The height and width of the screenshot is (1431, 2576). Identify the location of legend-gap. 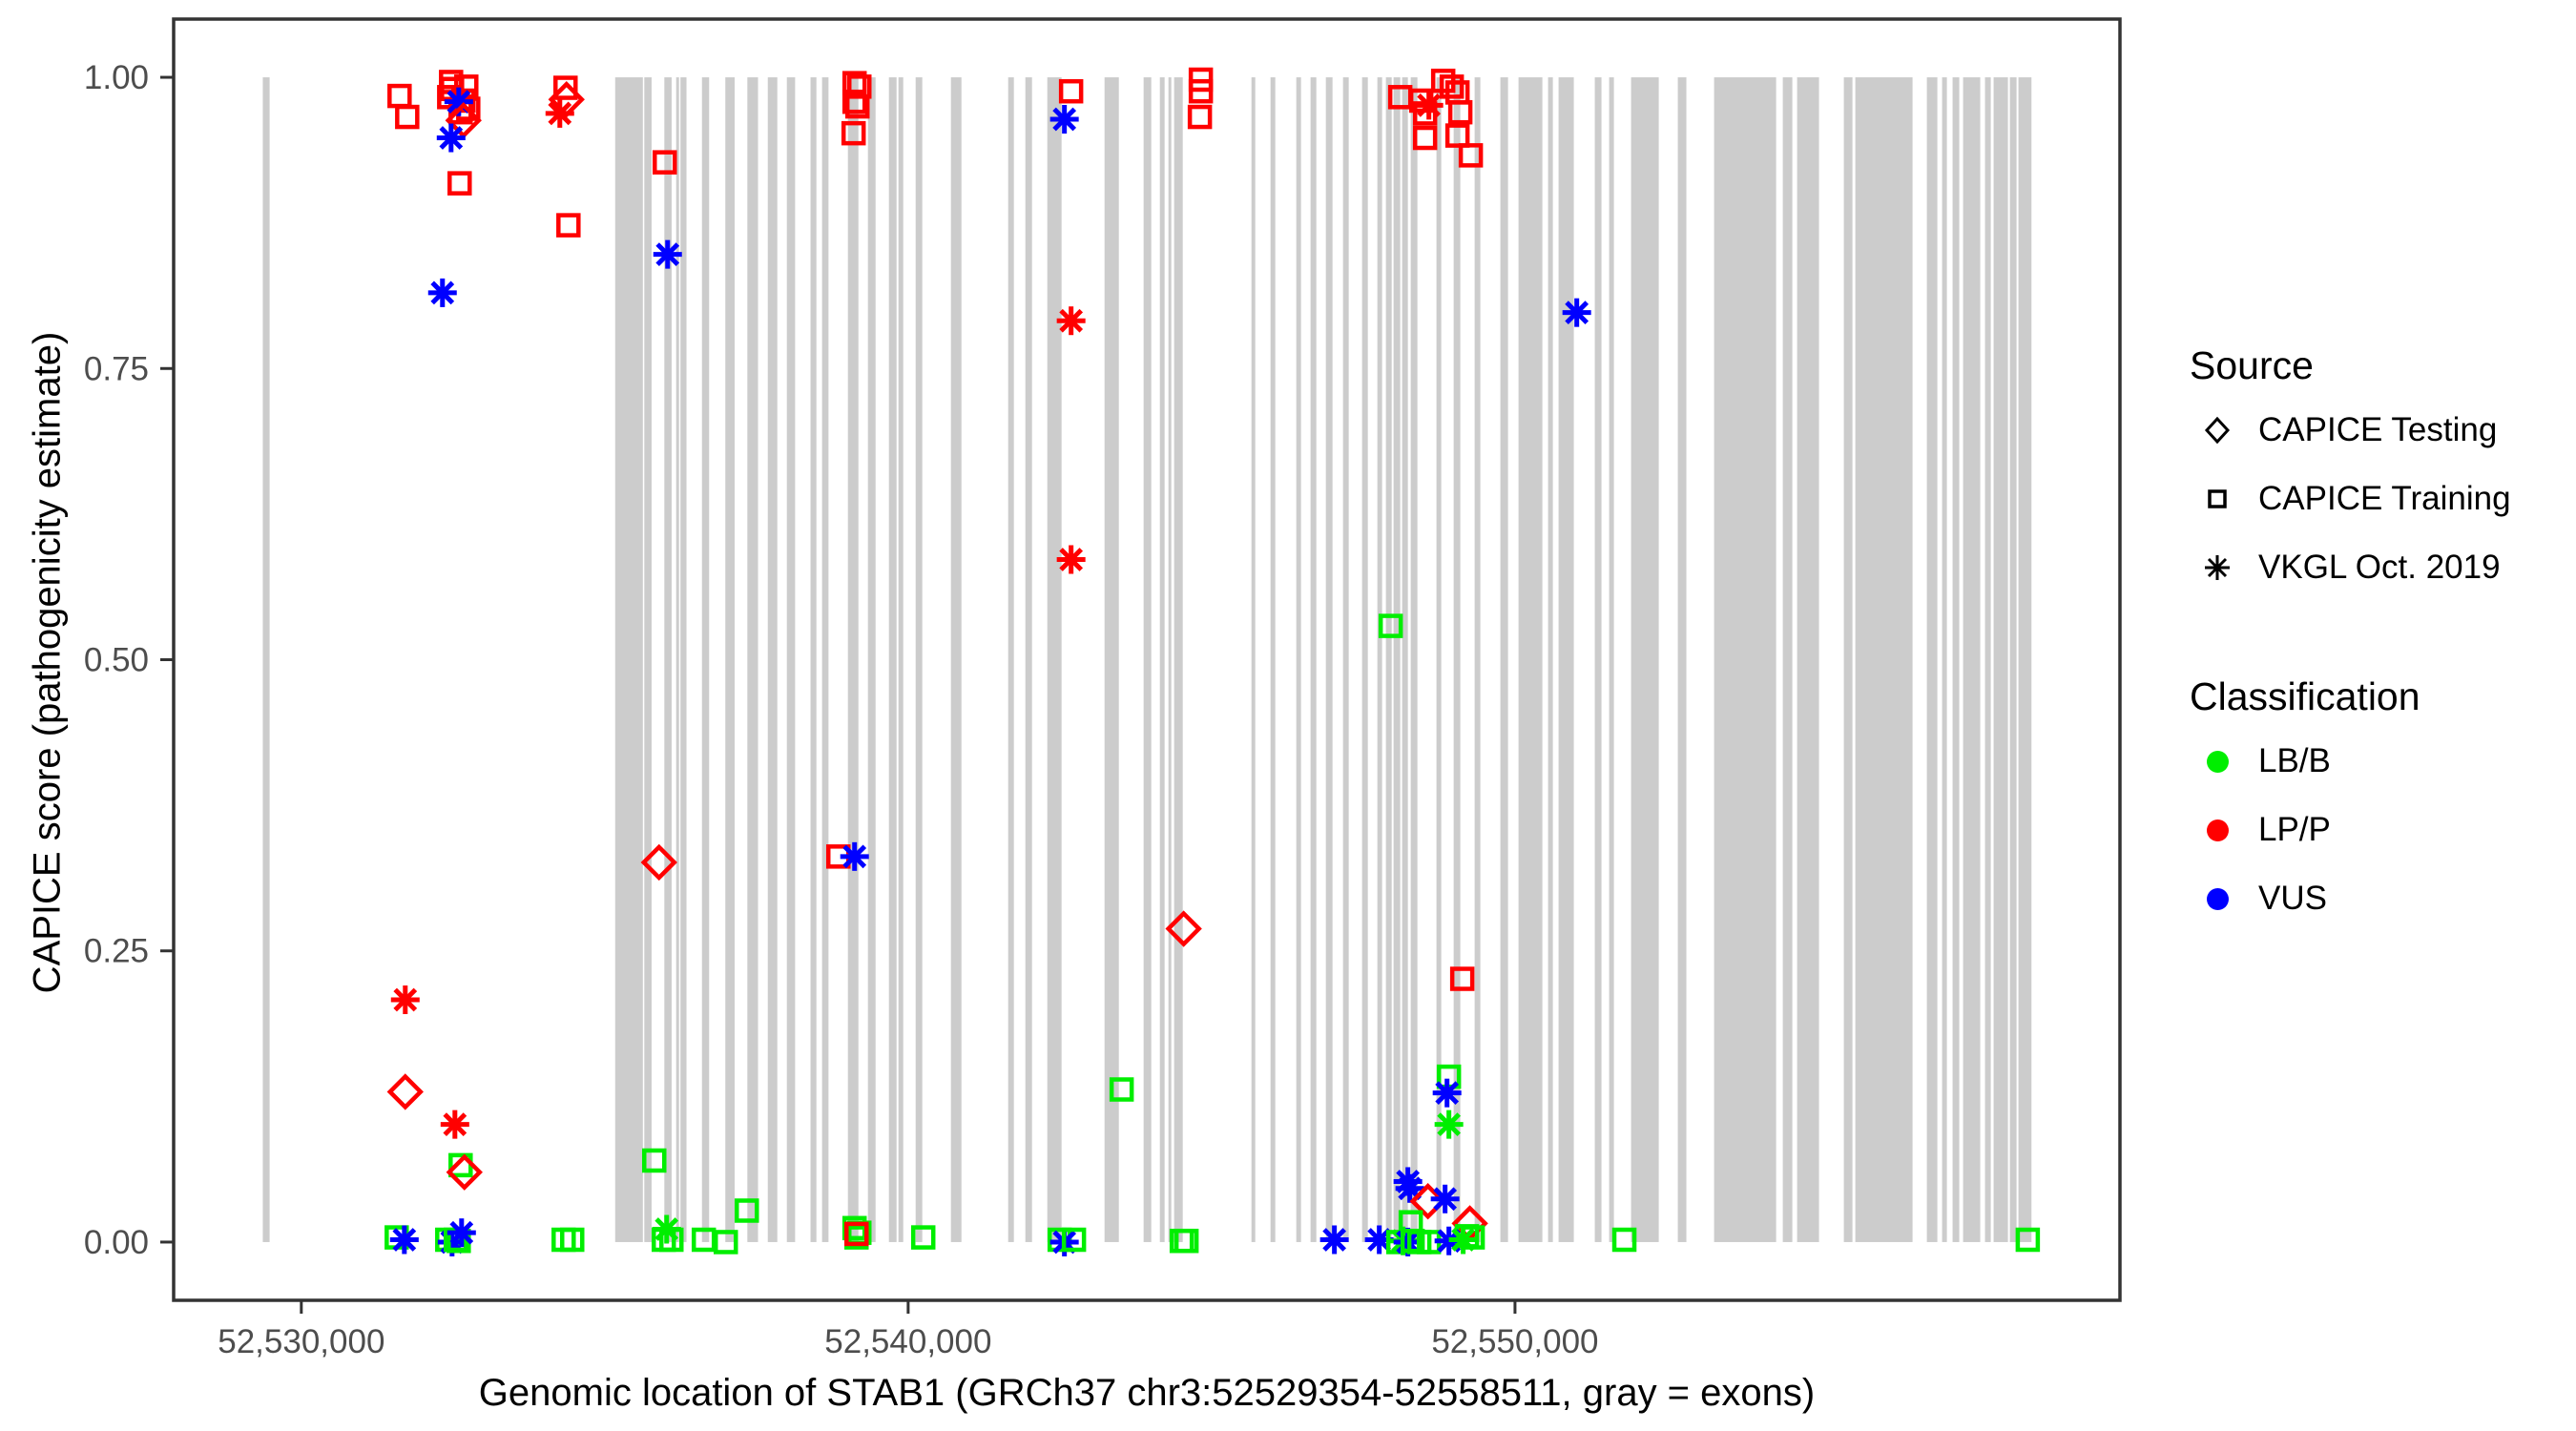
(2380, 638).